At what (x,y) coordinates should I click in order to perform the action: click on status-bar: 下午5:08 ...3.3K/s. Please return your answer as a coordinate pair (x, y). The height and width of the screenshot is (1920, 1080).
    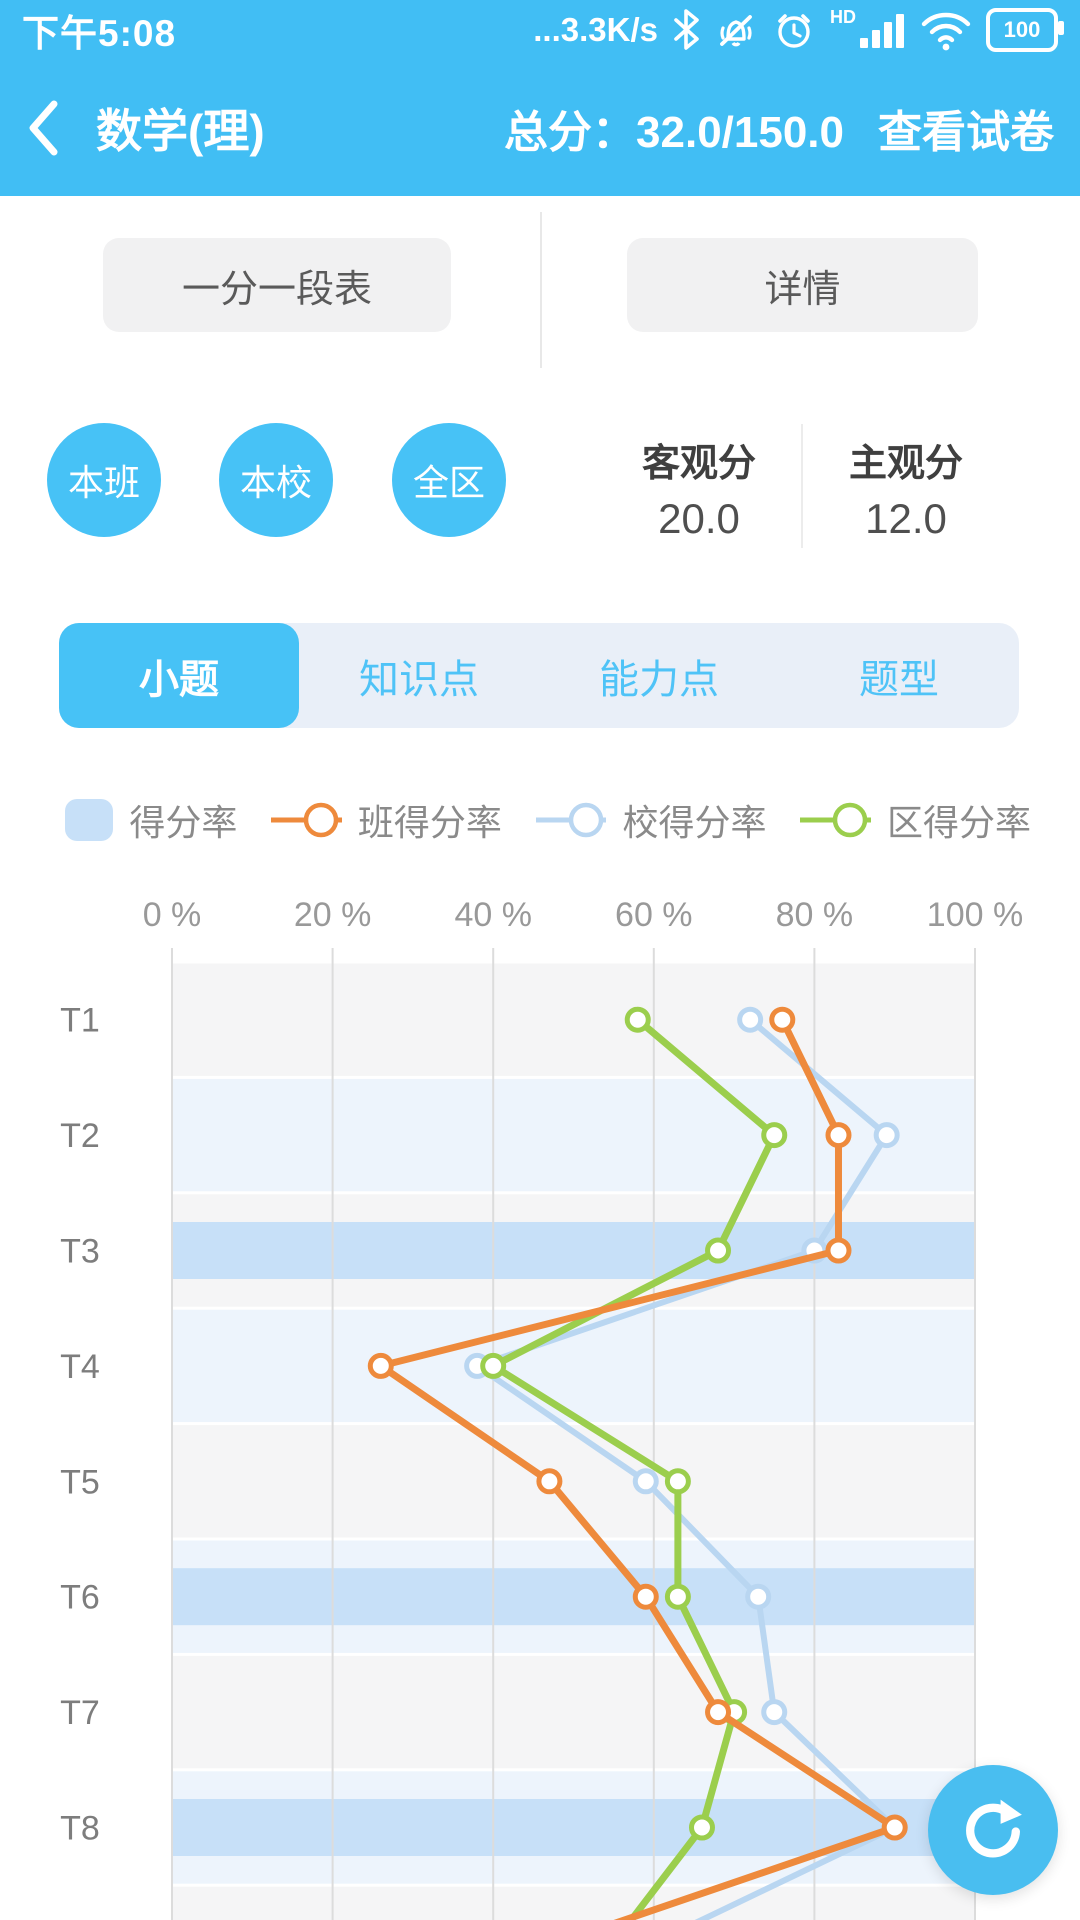
    Looking at the image, I should click on (540, 30).